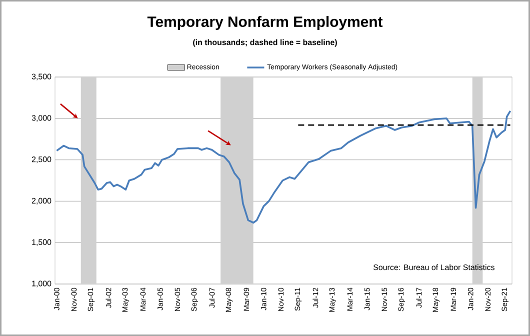 The image size is (530, 336). What do you see at coordinates (265, 23) in the screenshot?
I see `chart-title: Temporary Nonfarm Employment` at bounding box center [265, 23].